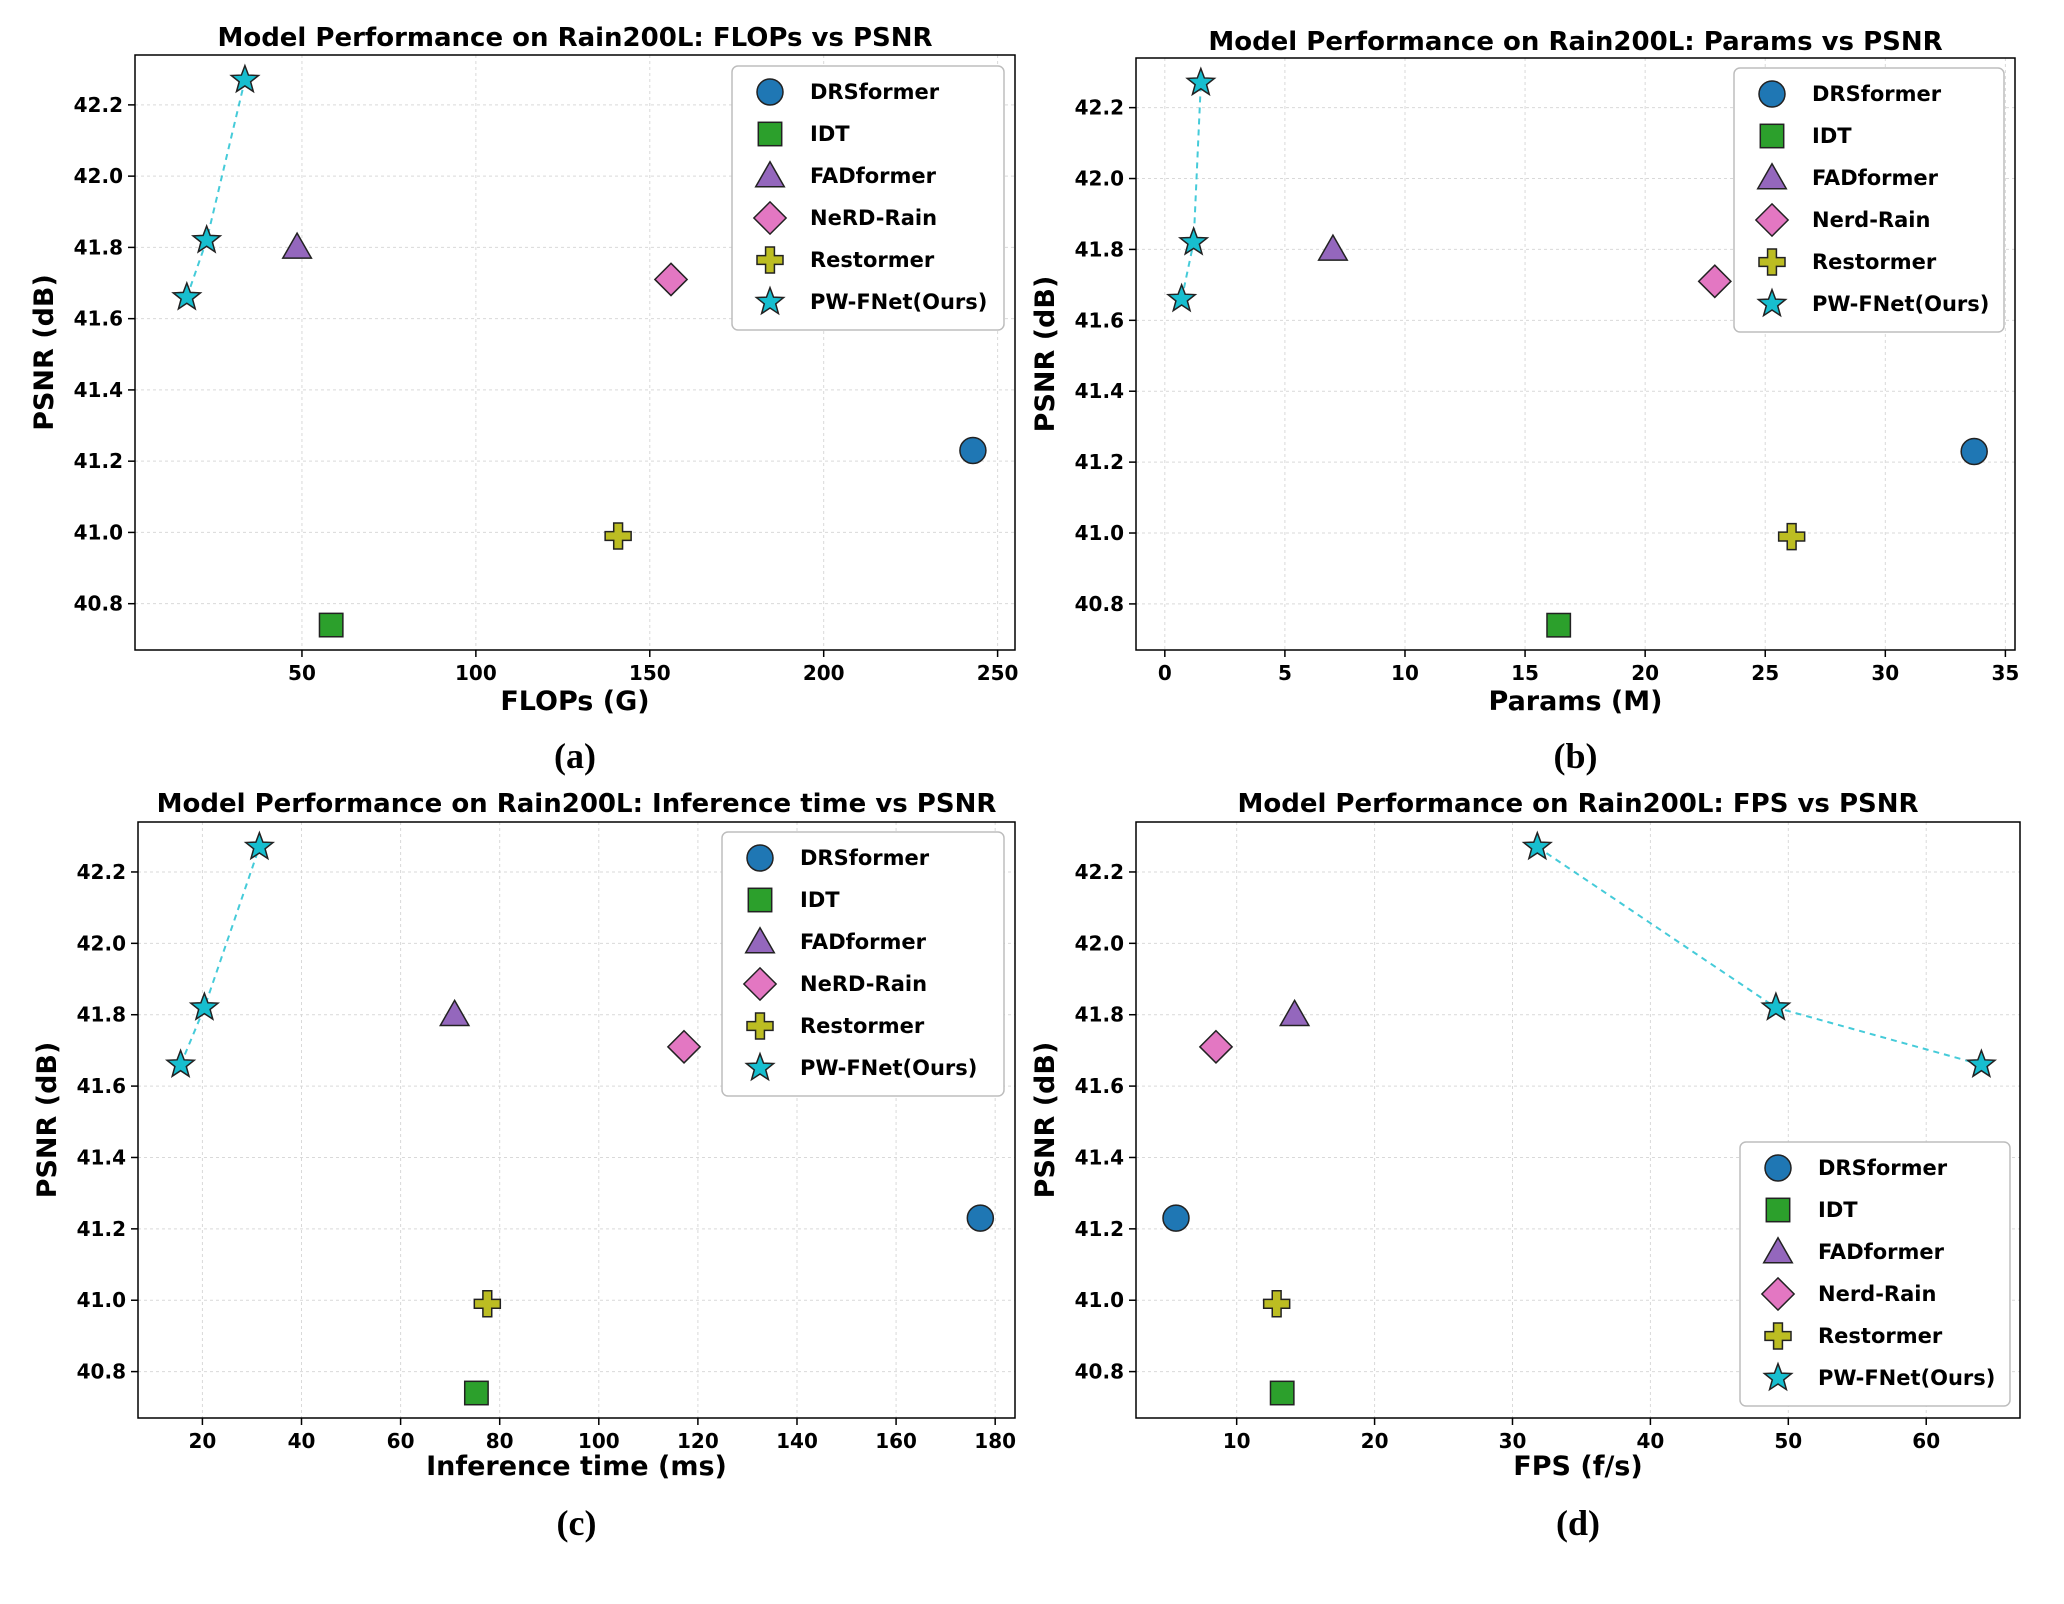 Image resolution: width=2064 pixels, height=1604 pixels. Describe the element at coordinates (760, 858) in the screenshot. I see `legend-marker-drsformer` at that location.